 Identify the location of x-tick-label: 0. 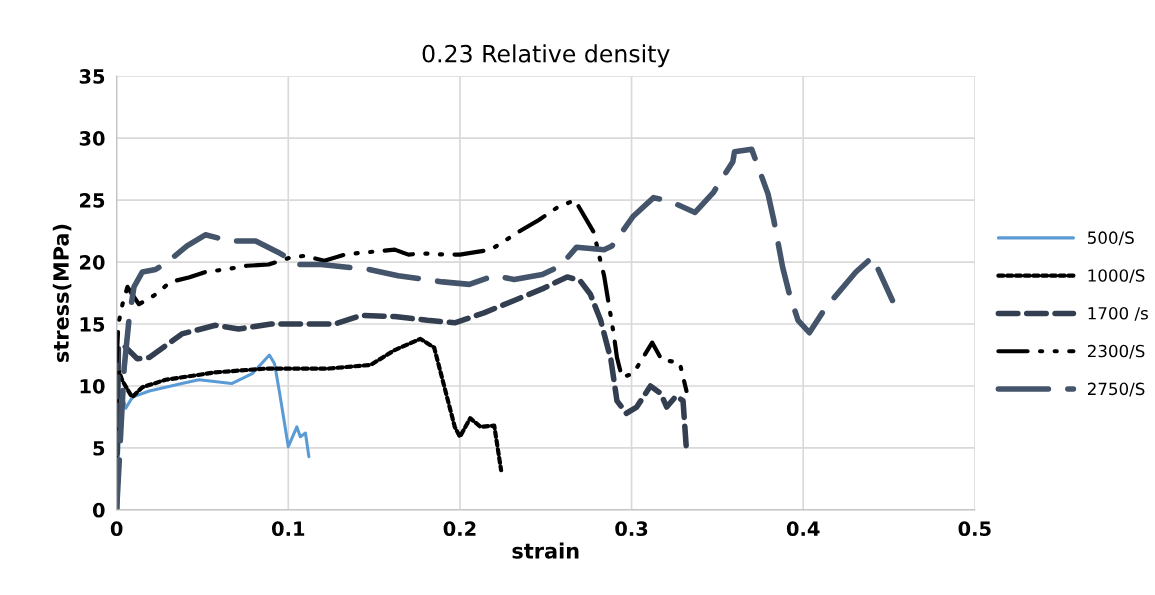
(116, 529).